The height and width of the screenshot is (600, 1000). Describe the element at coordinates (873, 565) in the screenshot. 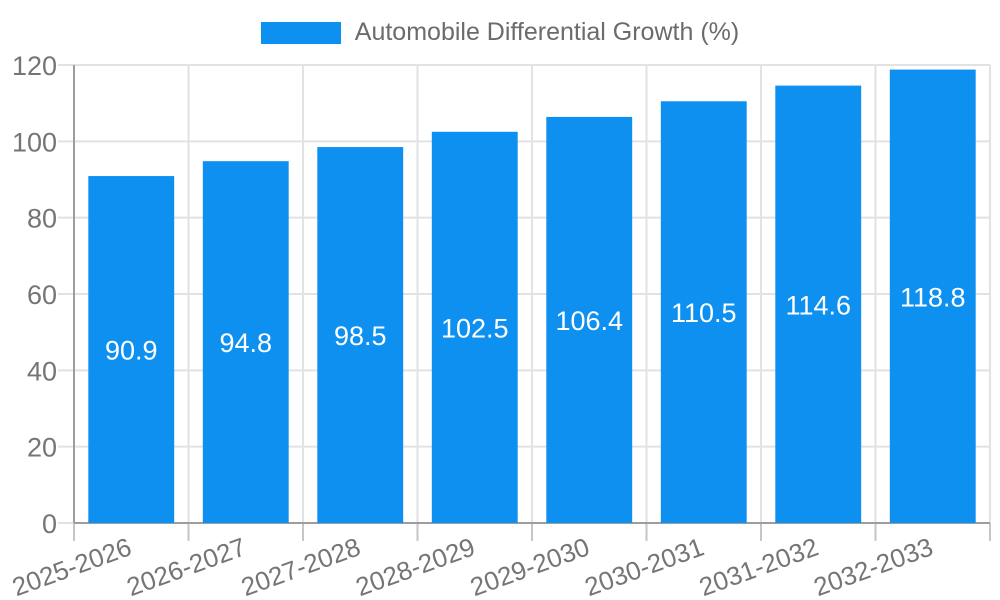

I see `x-axis-tick-label: 2032-2033` at that location.